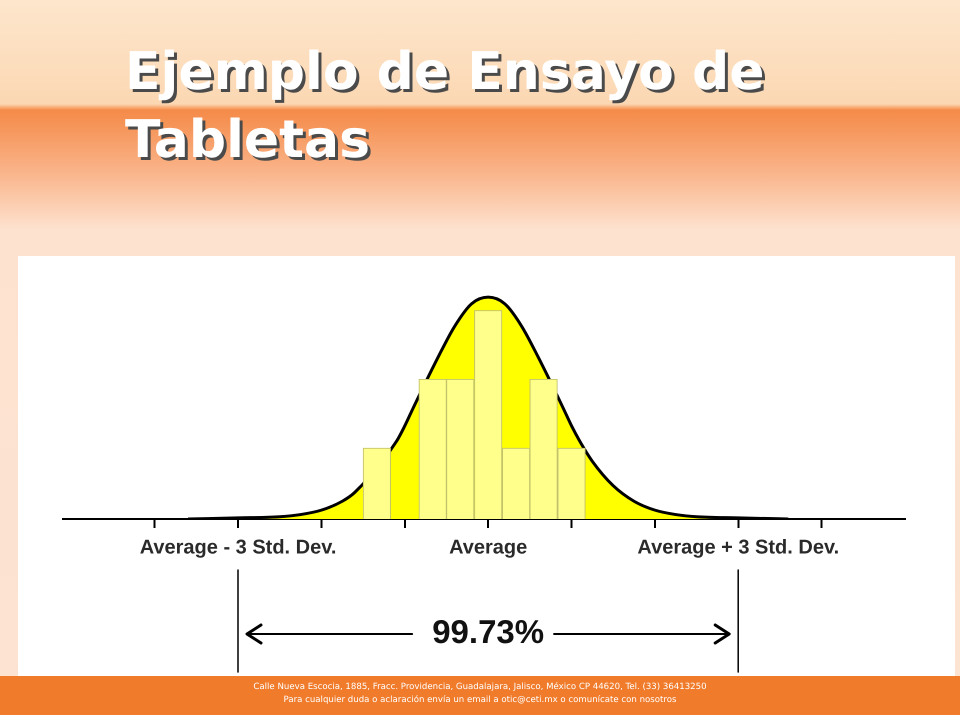 The height and width of the screenshot is (720, 960). I want to click on x-tick-label: Average - 3 Std. Dev., so click(238, 547).